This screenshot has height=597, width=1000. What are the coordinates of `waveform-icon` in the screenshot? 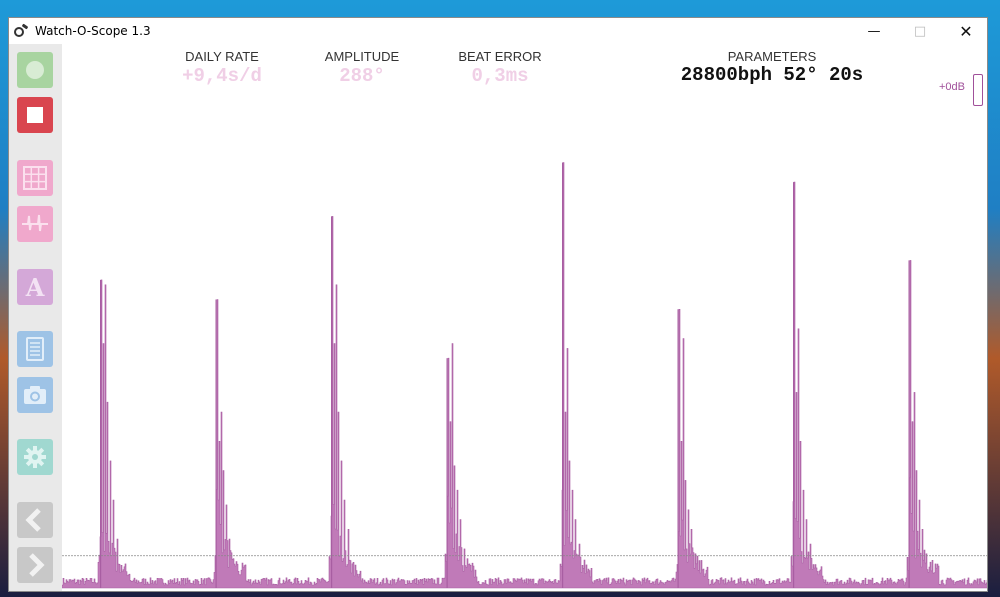 It's located at (35, 224).